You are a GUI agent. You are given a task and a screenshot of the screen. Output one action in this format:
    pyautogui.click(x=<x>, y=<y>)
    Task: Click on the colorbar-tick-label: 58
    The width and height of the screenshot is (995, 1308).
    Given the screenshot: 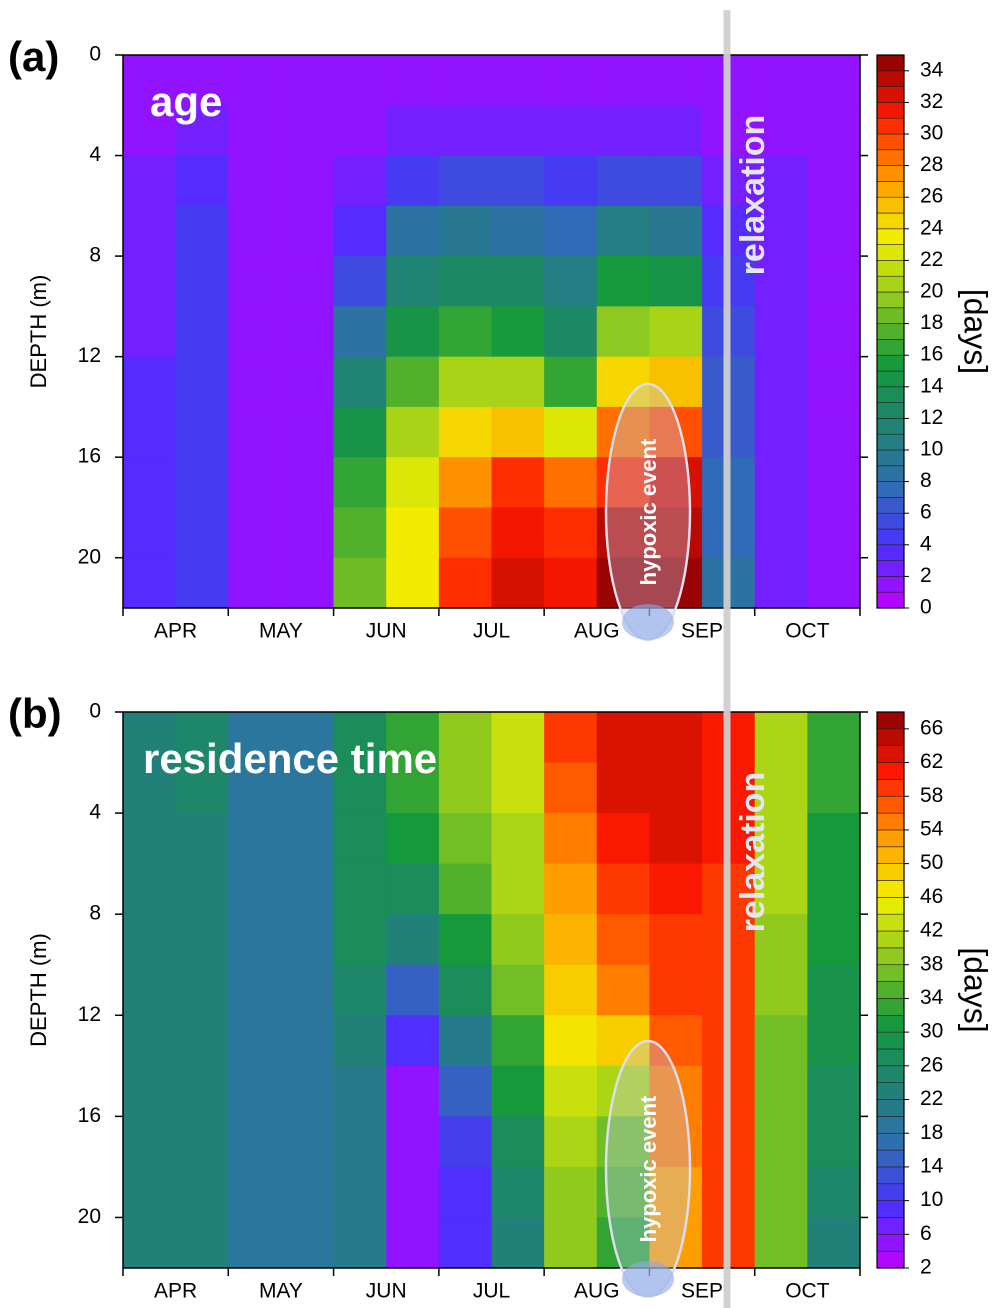 What is the action you would take?
    pyautogui.click(x=931, y=795)
    